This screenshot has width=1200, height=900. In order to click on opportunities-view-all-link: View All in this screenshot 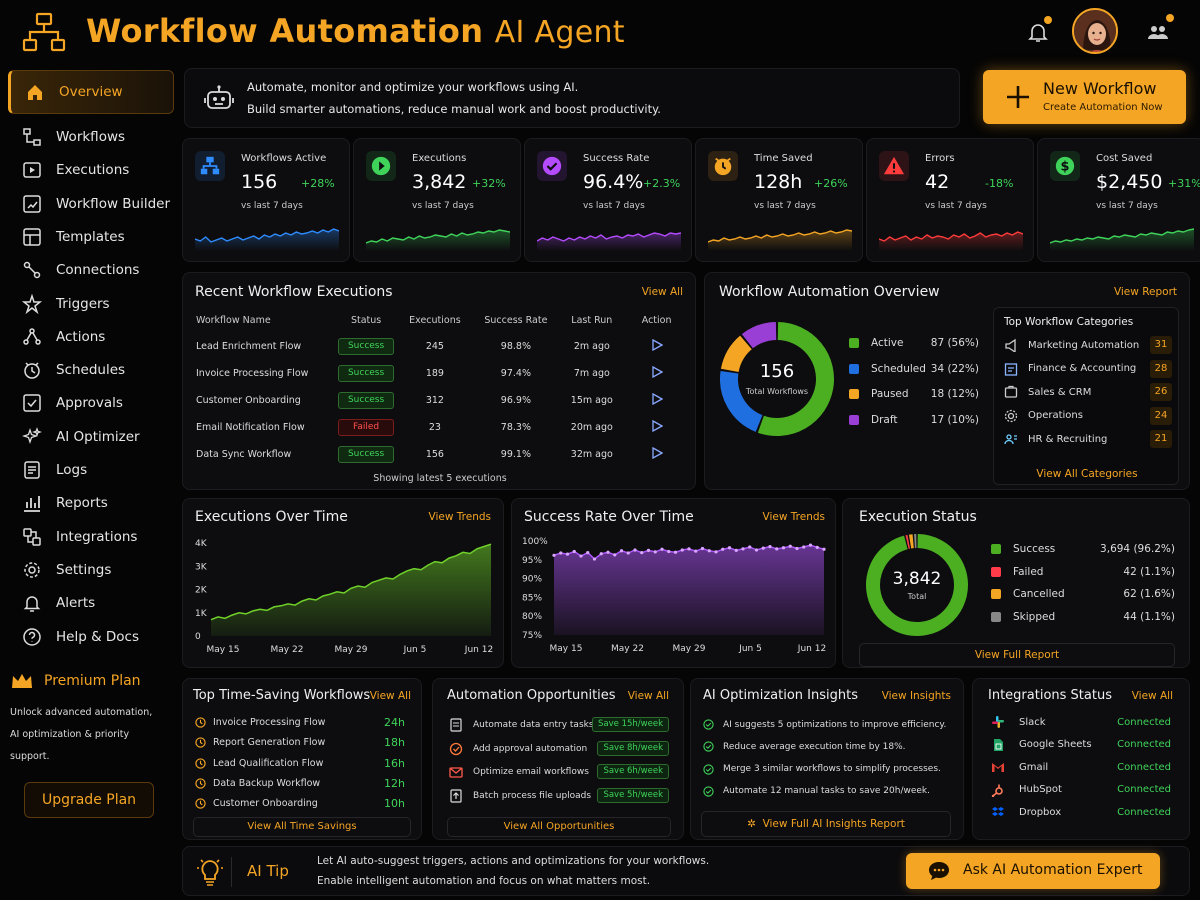, I will do `click(648, 696)`.